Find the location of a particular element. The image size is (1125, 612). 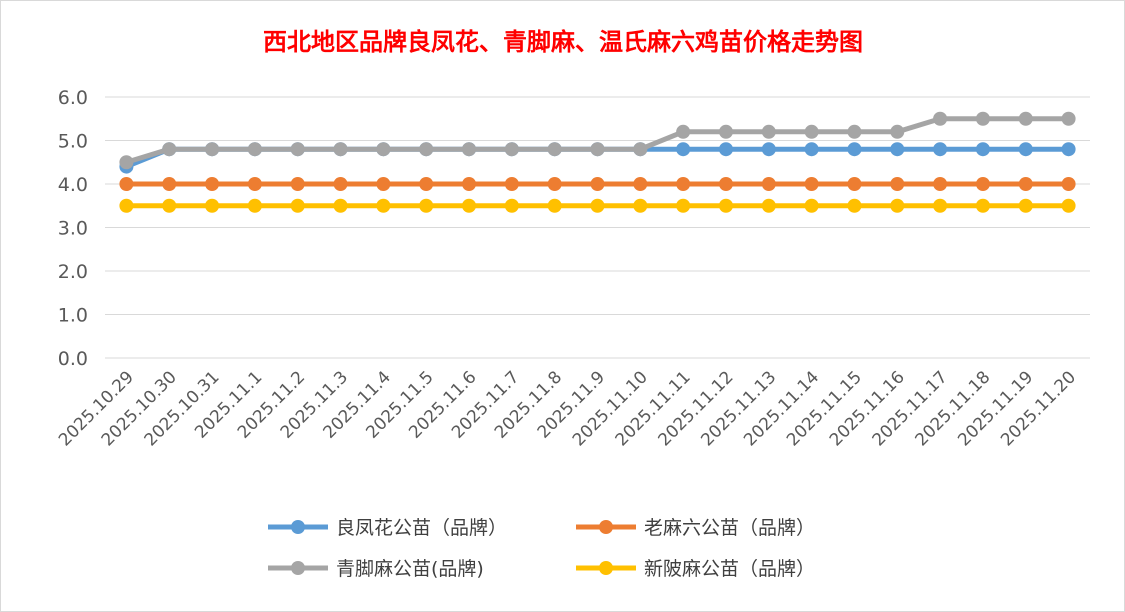

y-tick-label: 5.0 is located at coordinates (73, 142).